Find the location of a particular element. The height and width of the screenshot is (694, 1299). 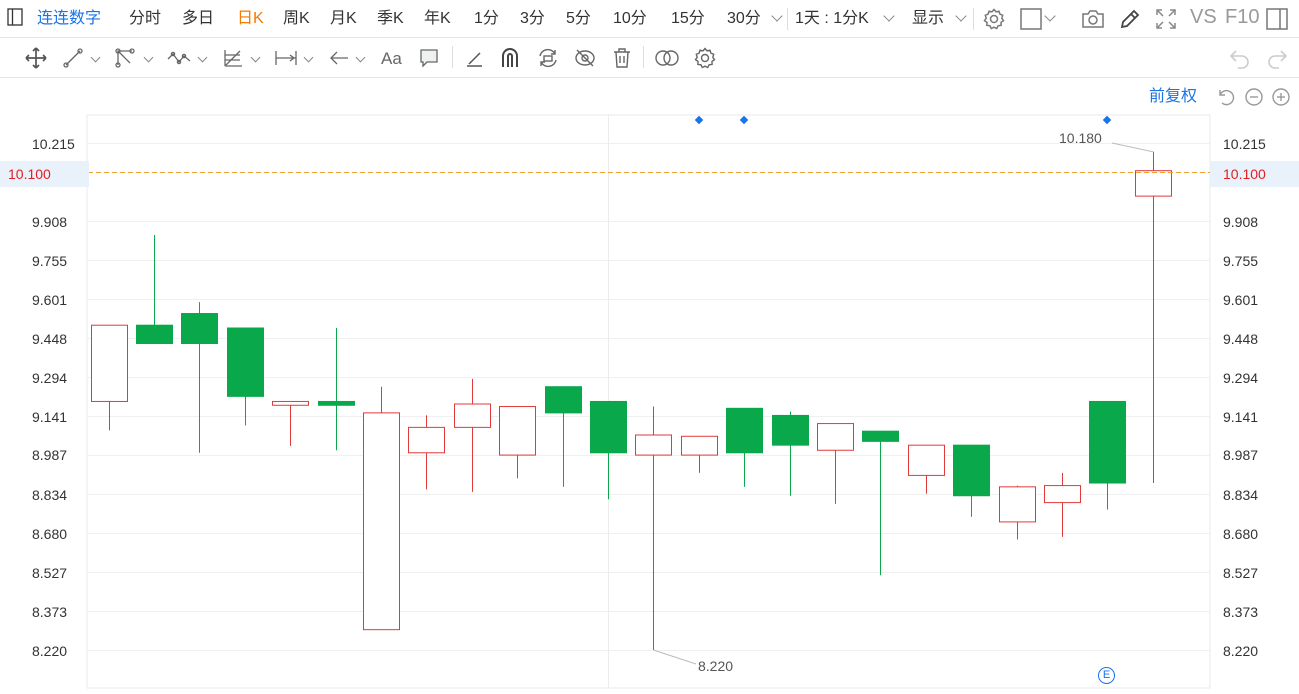

left-tick: 8.680 is located at coordinates (50, 534).